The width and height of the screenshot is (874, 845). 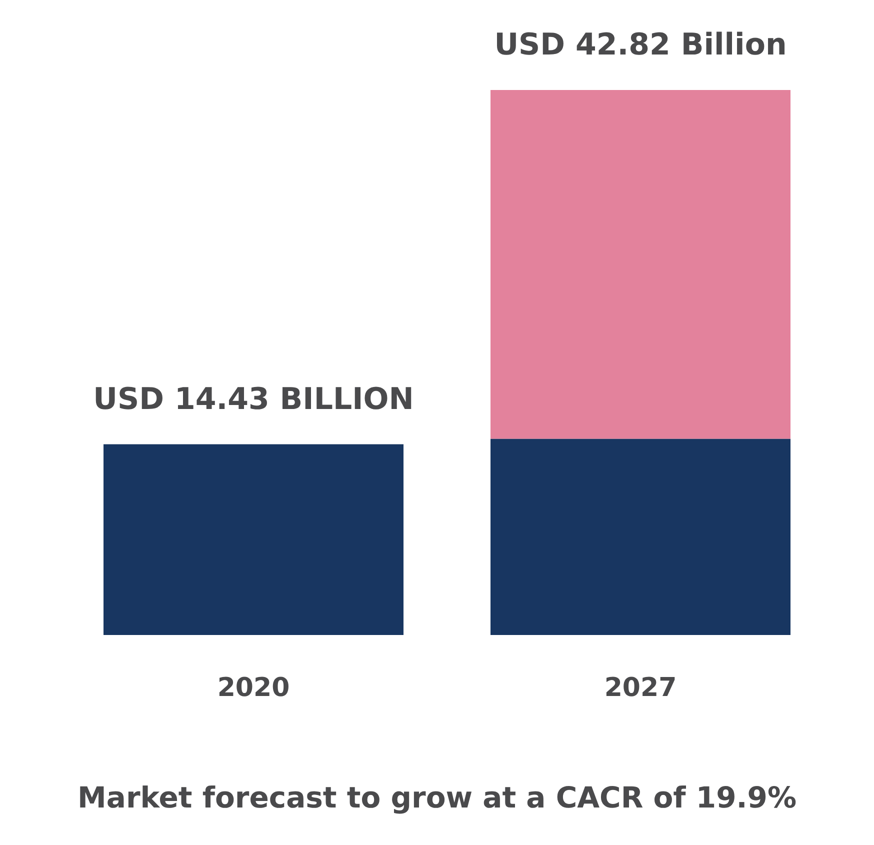 I want to click on x-tick-label: 2027, so click(x=640, y=688).